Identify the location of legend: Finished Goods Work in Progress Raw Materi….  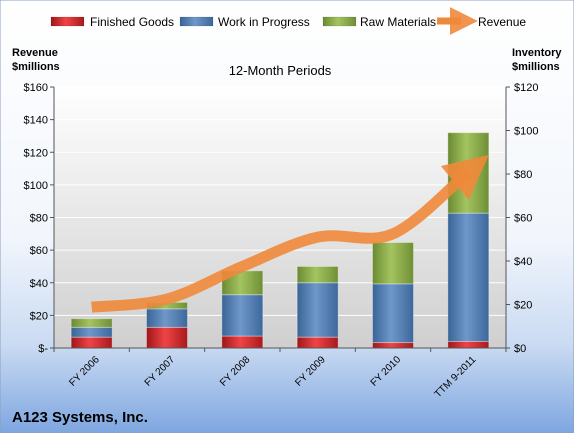
(288, 21).